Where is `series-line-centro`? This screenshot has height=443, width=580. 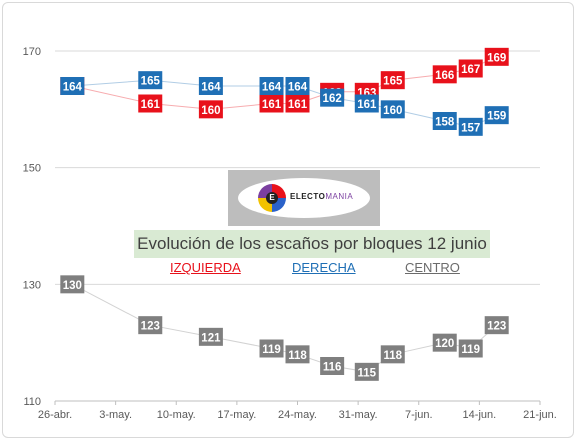
series-line-centro is located at coordinates (285, 328).